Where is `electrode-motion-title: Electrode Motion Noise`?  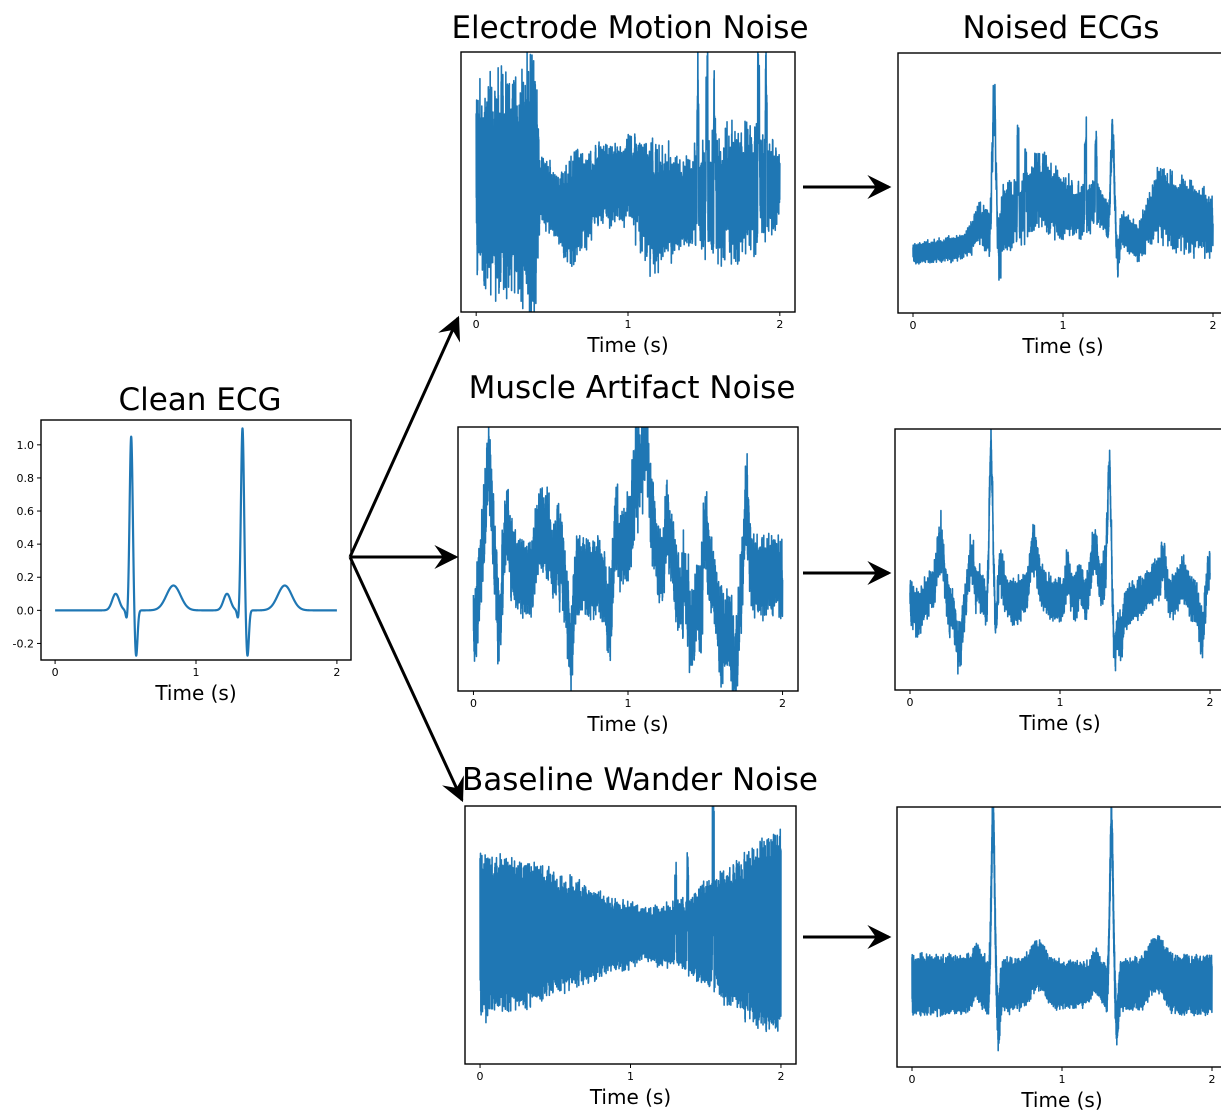
electrode-motion-title: Electrode Motion Noise is located at coordinates (629, 28).